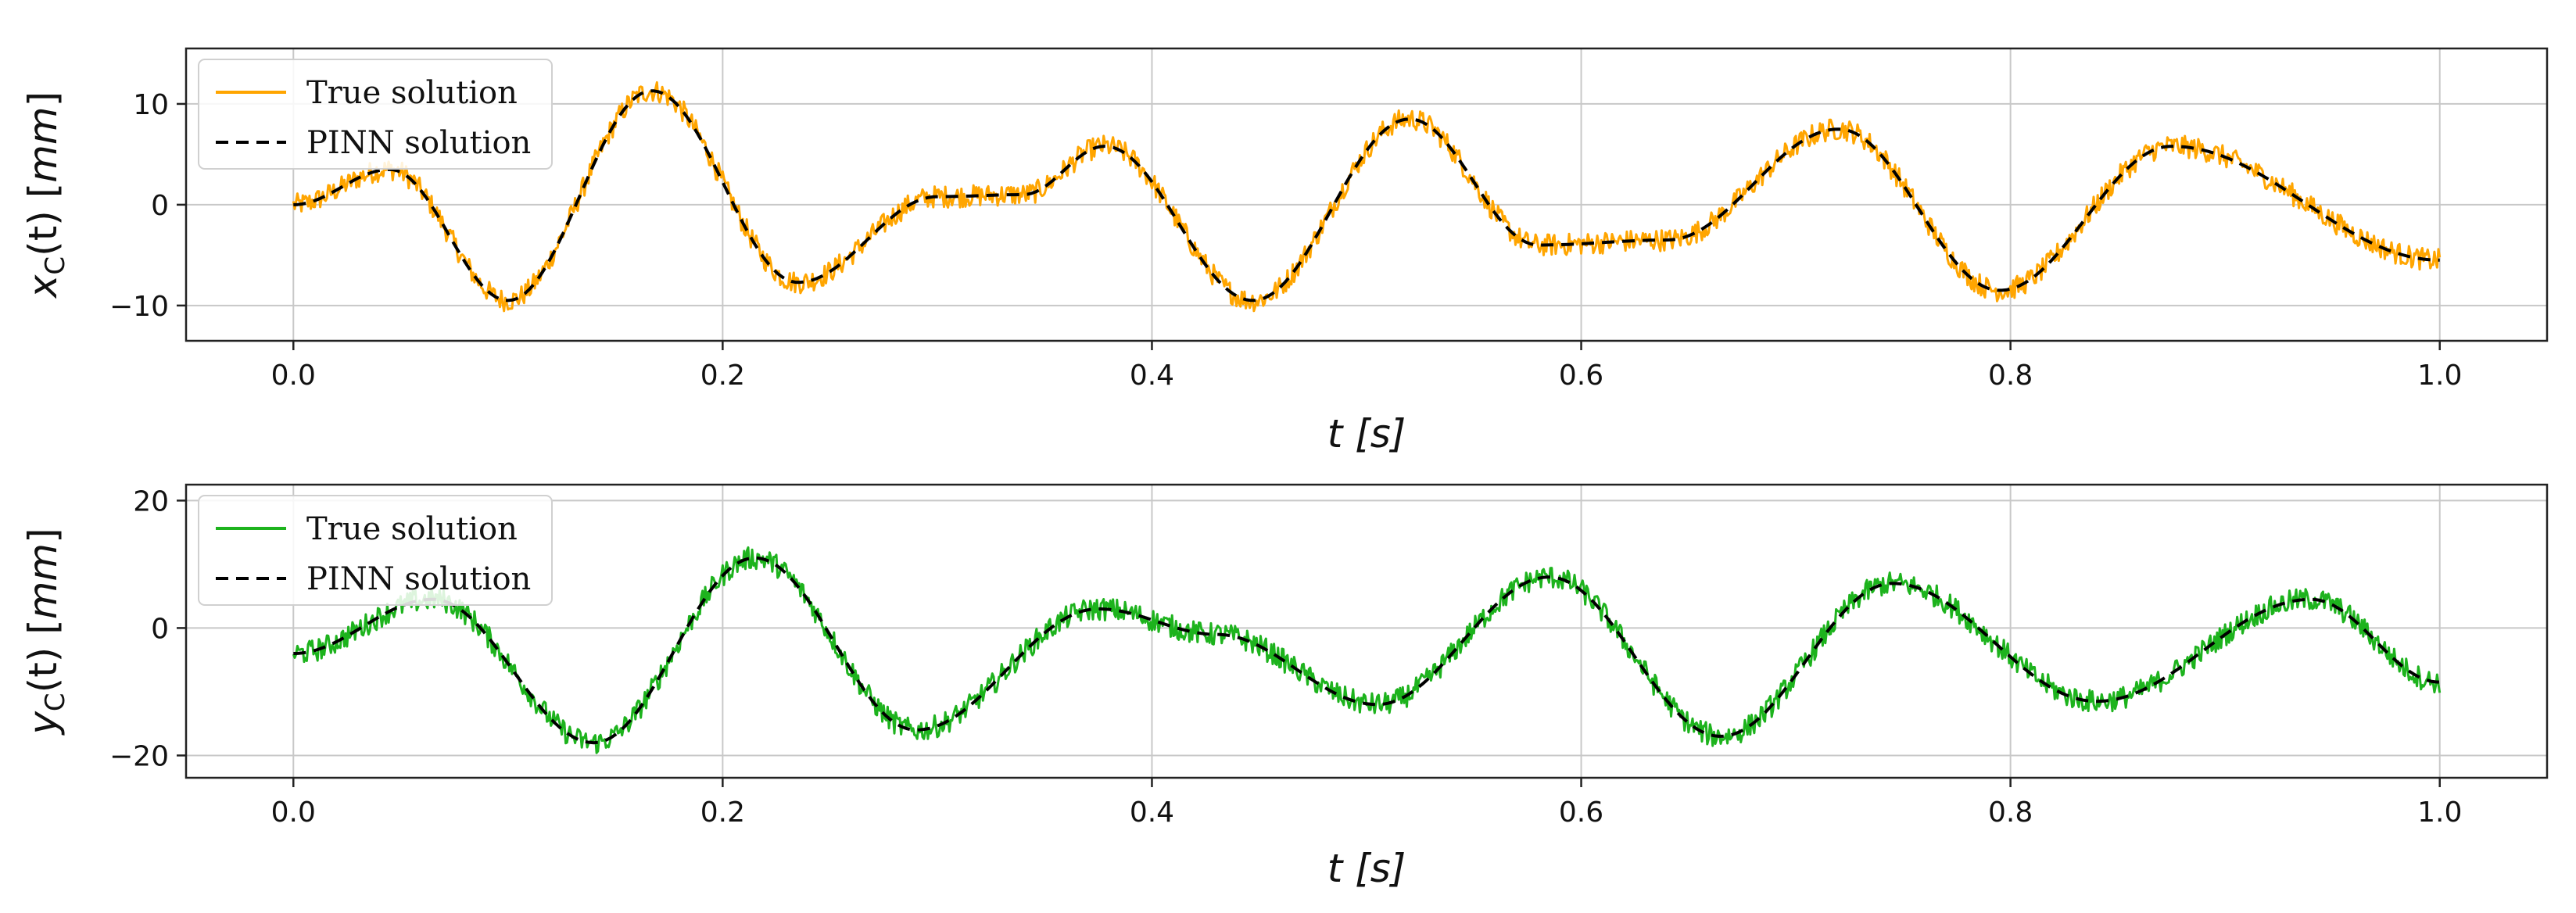 This screenshot has width=2576, height=913. Describe the element at coordinates (139, 307) in the screenshot. I see `y-tick-label: −10` at that location.